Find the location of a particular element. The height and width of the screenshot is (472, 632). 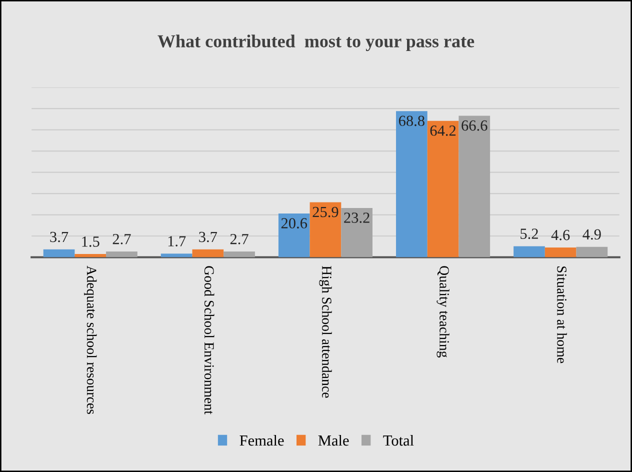

data-label: 25.9 is located at coordinates (325, 212).